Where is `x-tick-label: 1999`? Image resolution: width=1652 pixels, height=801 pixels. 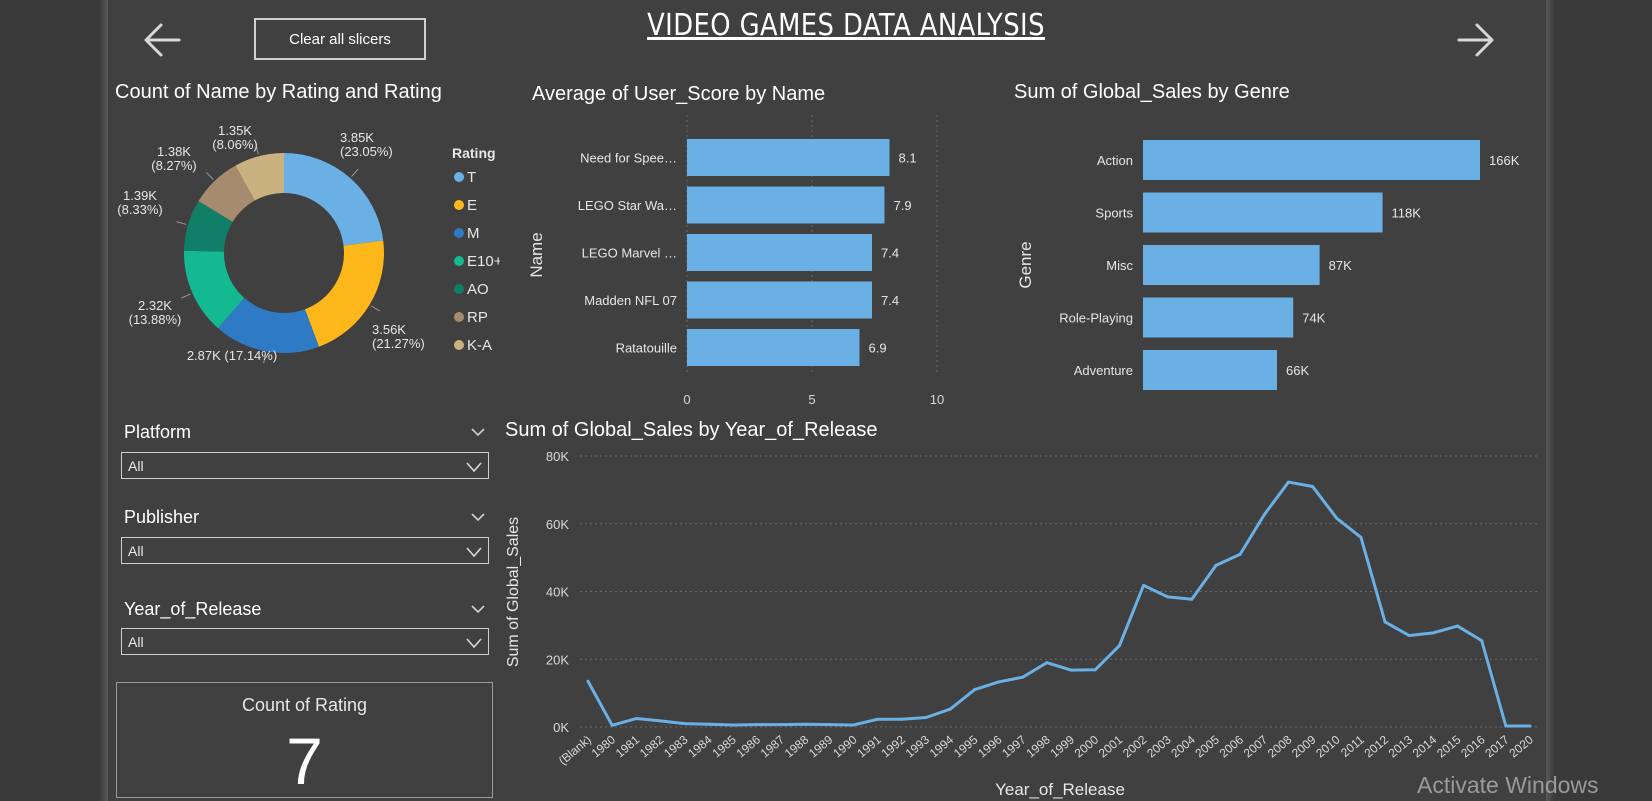 x-tick-label: 1999 is located at coordinates (1063, 746).